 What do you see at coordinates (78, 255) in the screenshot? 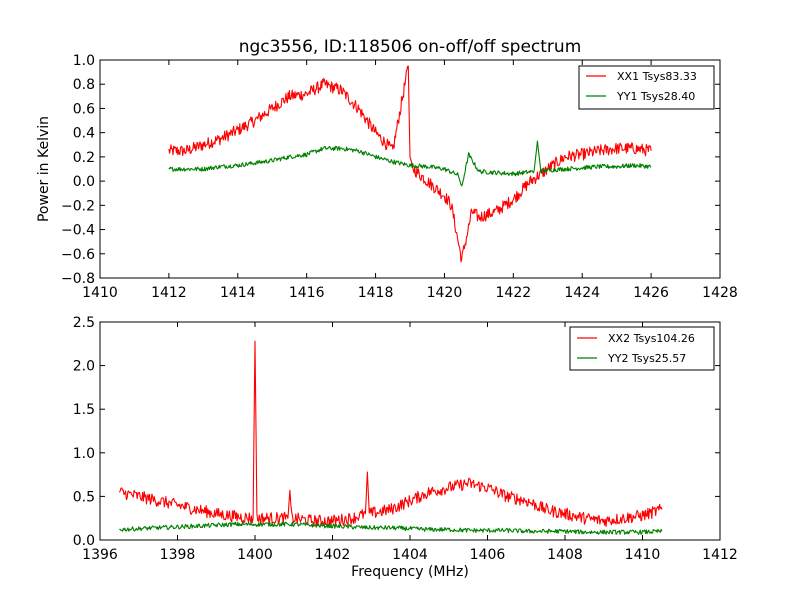
I see `top-ytick-label: −0.6` at bounding box center [78, 255].